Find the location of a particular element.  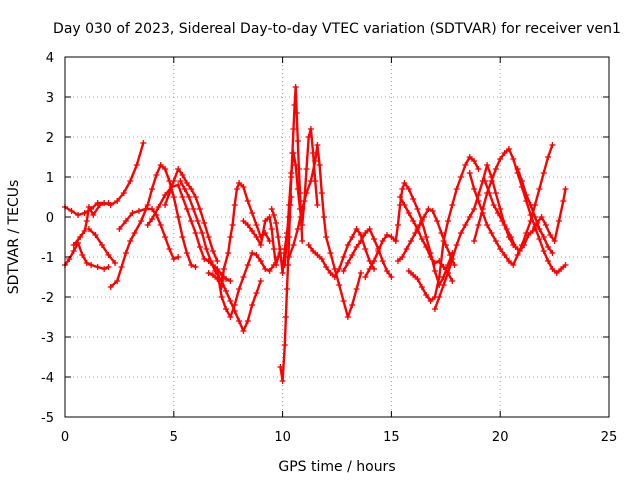

y-tick-label: -4 is located at coordinates (47, 378).